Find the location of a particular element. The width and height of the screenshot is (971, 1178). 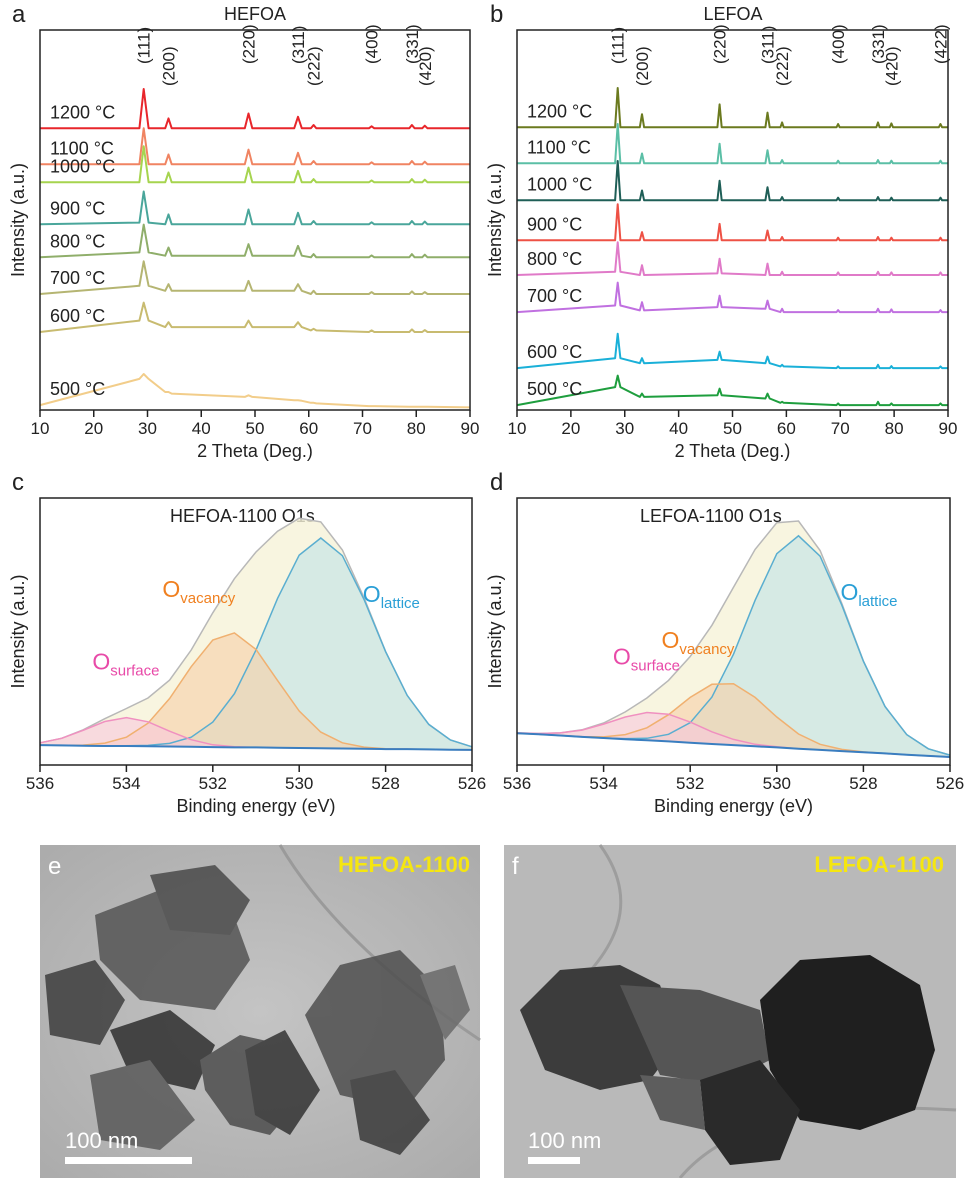

panel-label: b is located at coordinates (496, 14).